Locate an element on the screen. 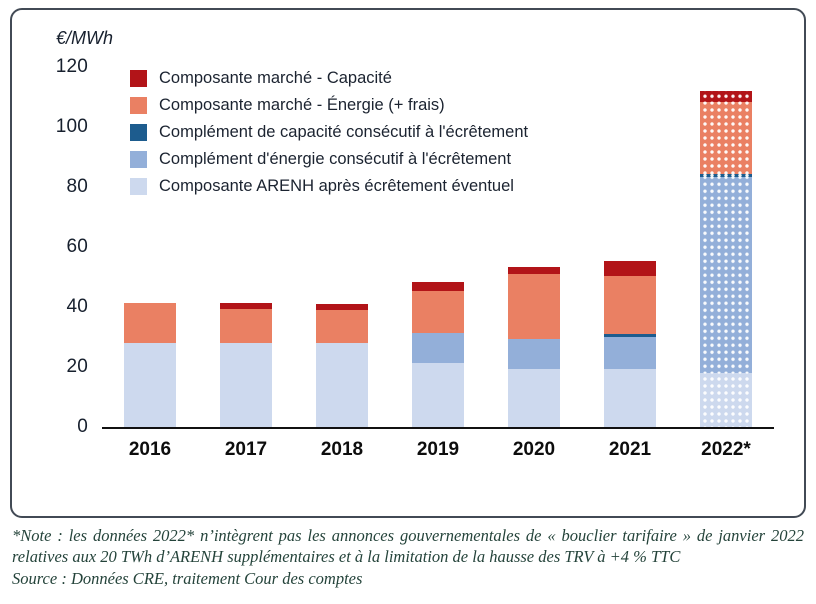 This screenshot has width=816, height=604. bar-segment-2020-series3 is located at coordinates (534, 306).